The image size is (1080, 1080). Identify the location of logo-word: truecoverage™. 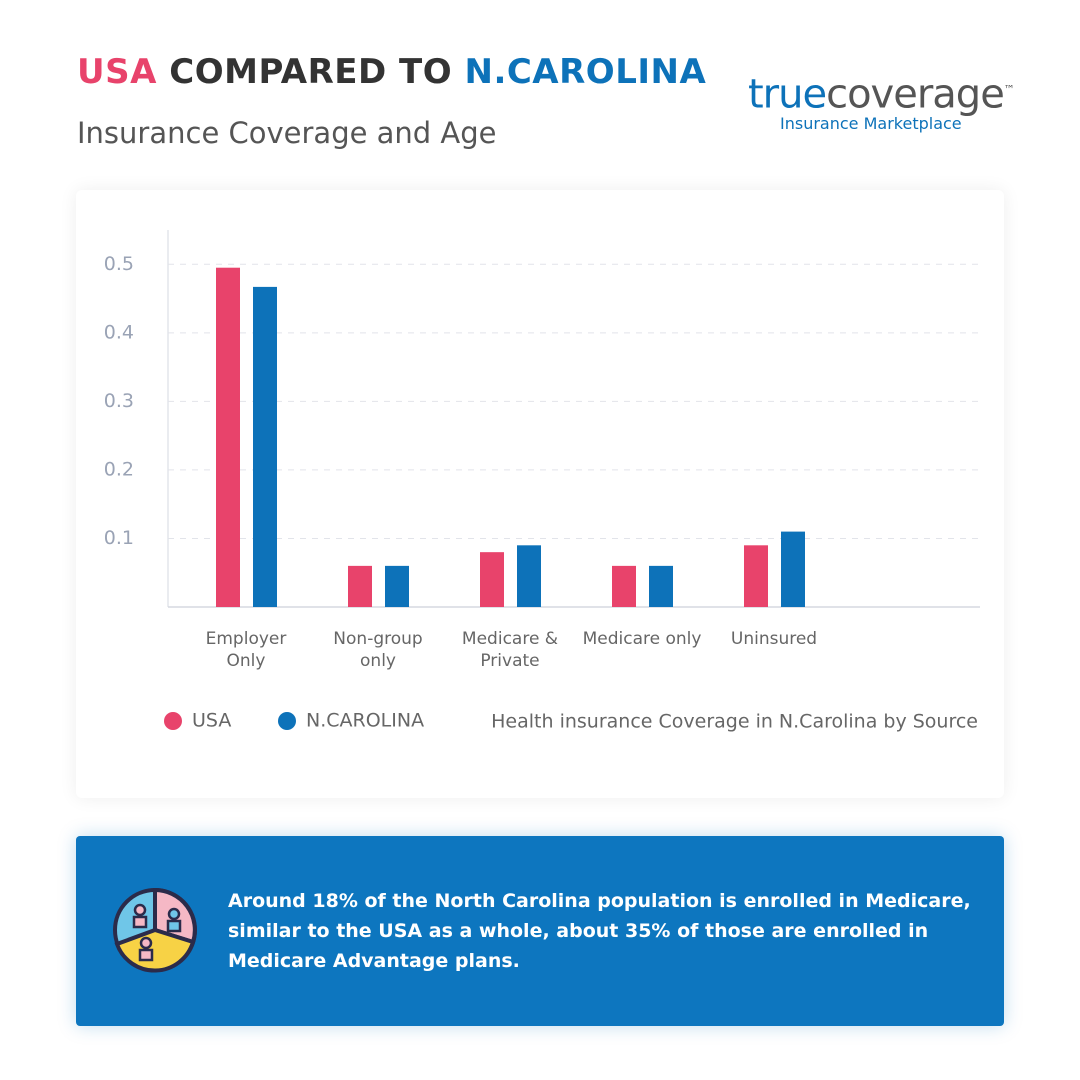
(881, 94).